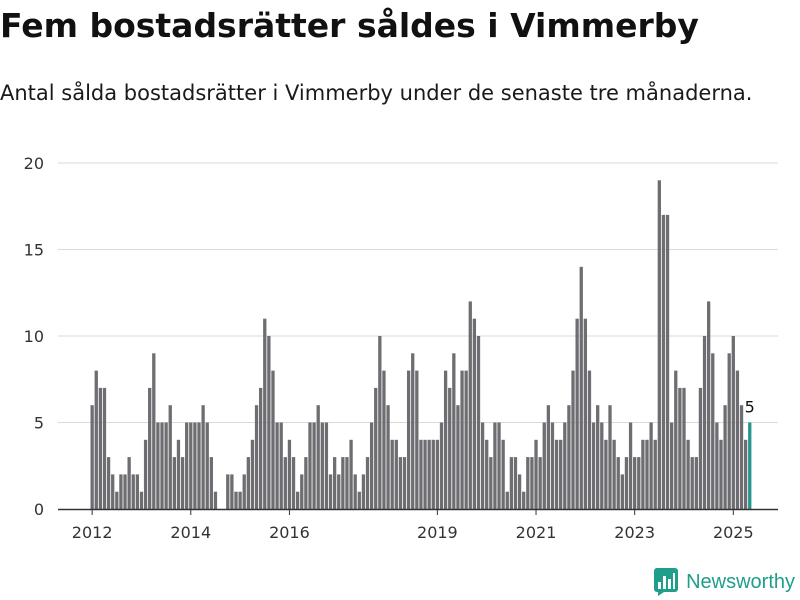 The width and height of the screenshot is (800, 600). Describe the element at coordinates (39, 509) in the screenshot. I see `y-tick-label: 0` at that location.